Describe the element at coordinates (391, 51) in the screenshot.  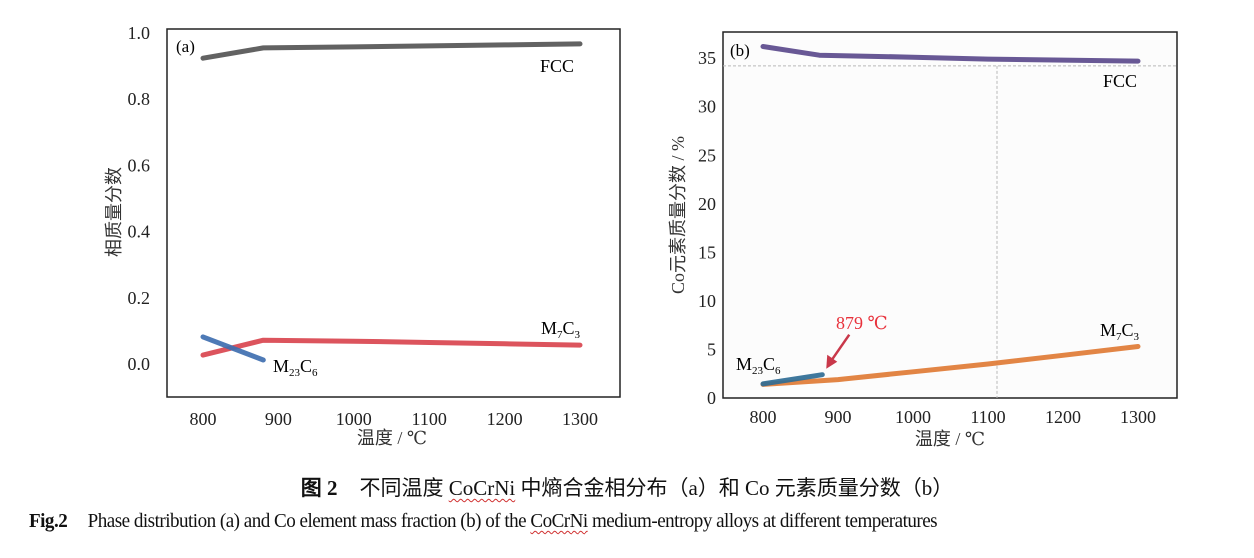
I see `chart-a-series-fcc` at that location.